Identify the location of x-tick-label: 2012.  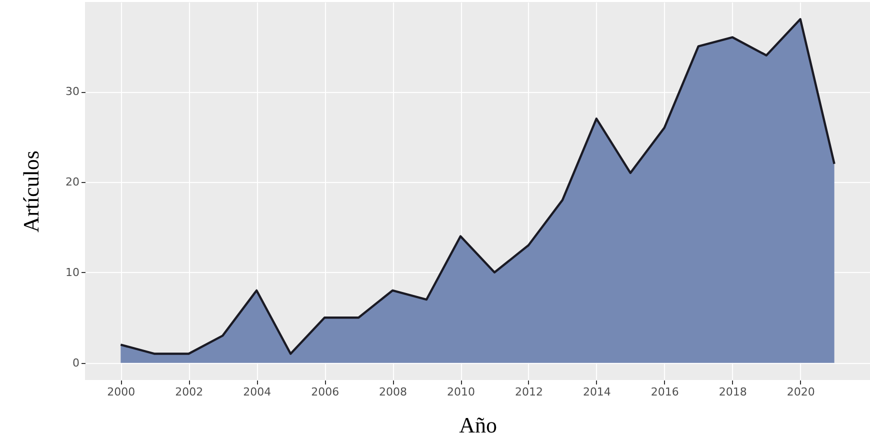
(528, 392).